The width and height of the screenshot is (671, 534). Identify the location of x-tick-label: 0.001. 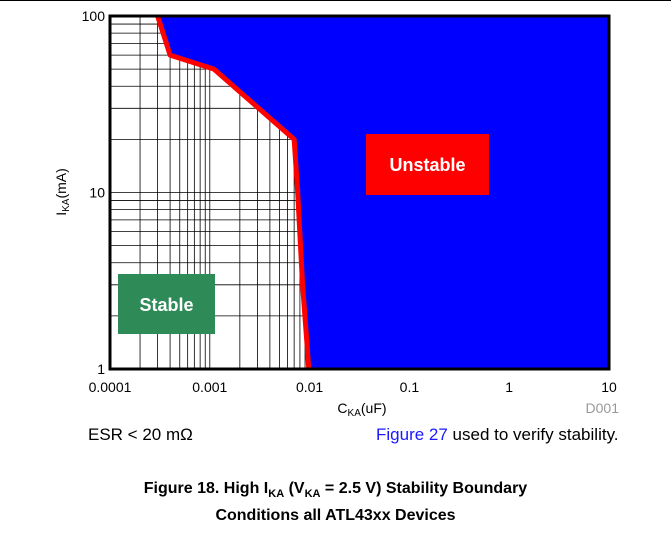
(209, 387).